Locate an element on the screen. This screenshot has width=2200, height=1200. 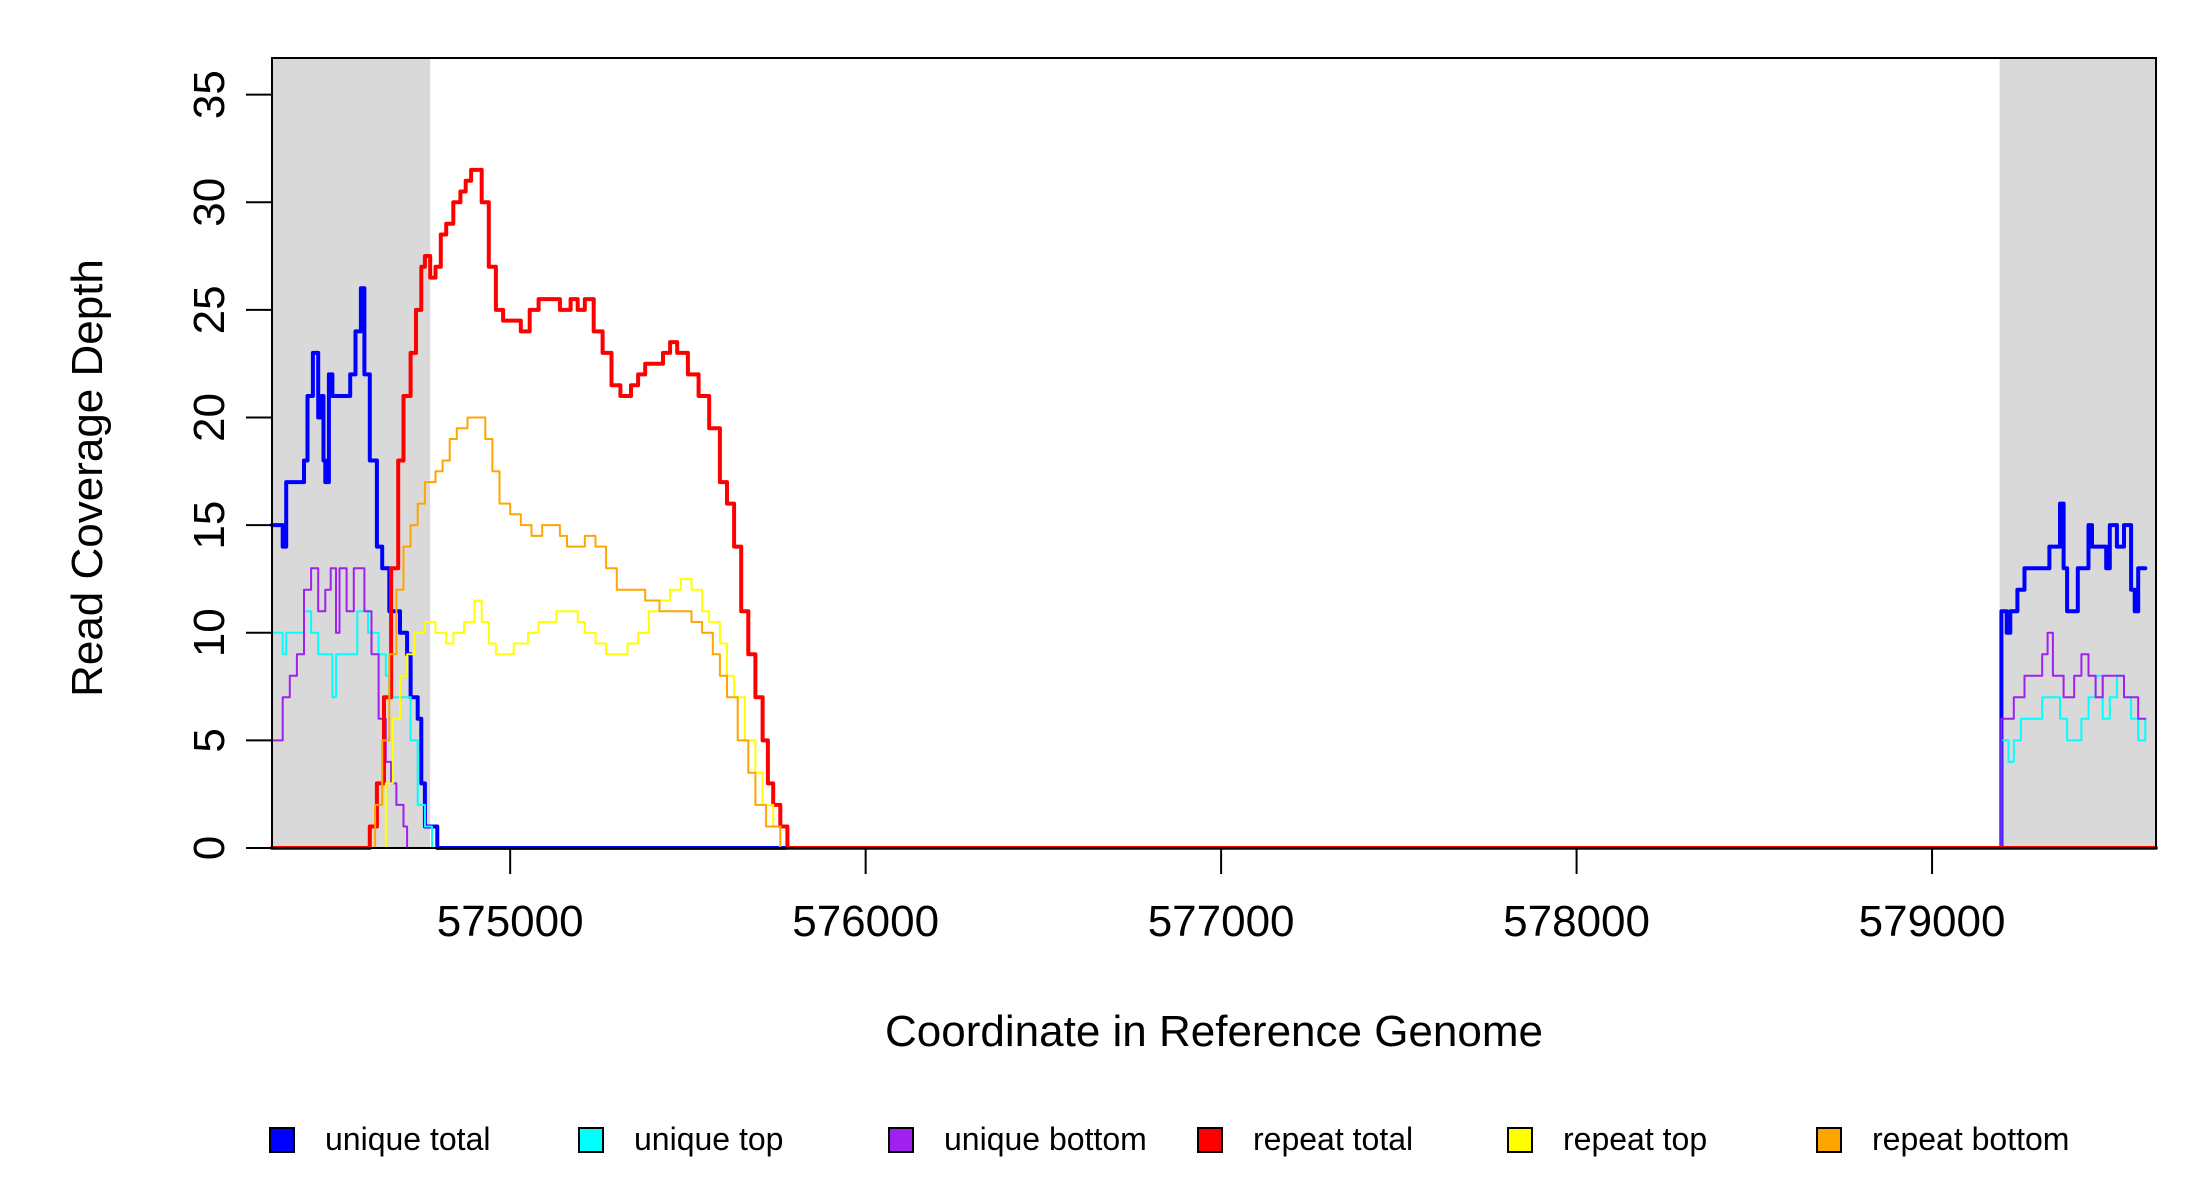
y-tick-label: 0 is located at coordinates (209, 848).